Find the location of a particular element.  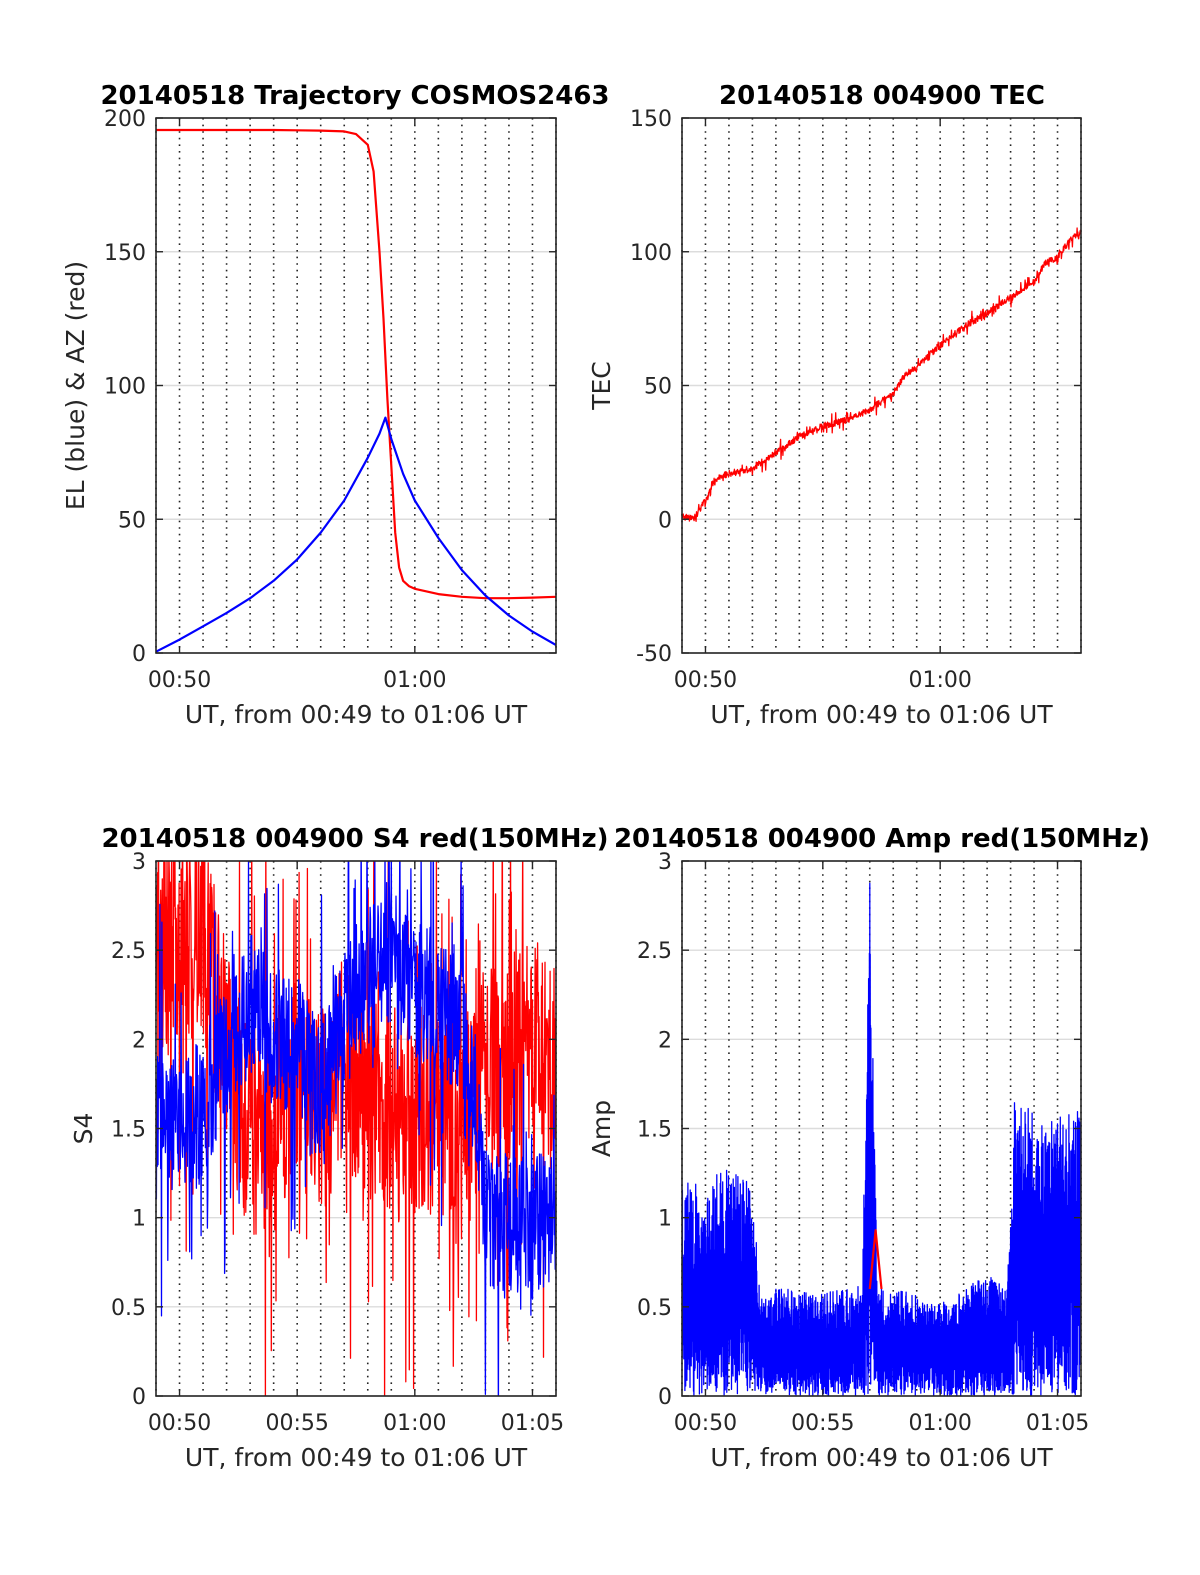

y-axis-label: EL (blue) & AZ (red) is located at coordinates (75, 385).